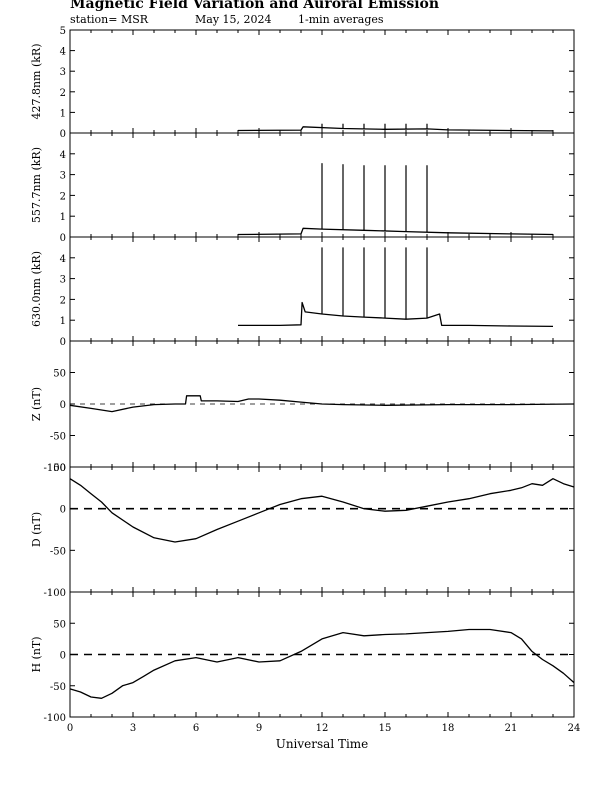 The width and height of the screenshot is (612, 792). Describe the element at coordinates (109, 19) in the screenshot. I see `station-label: station= MSR` at that location.